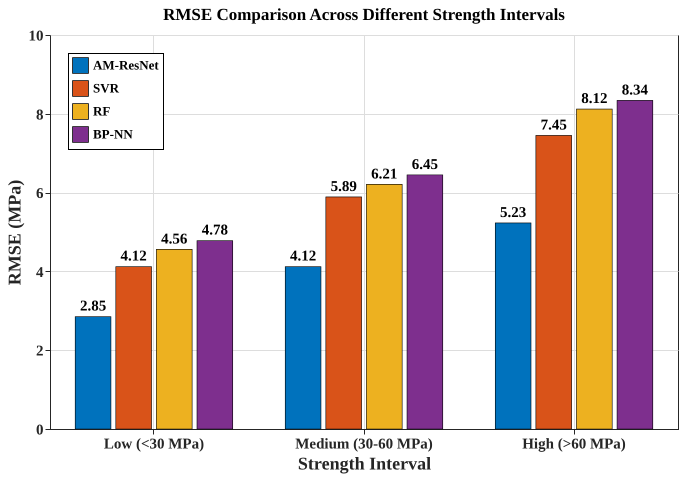  I want to click on y-tick-label: 6, so click(40, 194).